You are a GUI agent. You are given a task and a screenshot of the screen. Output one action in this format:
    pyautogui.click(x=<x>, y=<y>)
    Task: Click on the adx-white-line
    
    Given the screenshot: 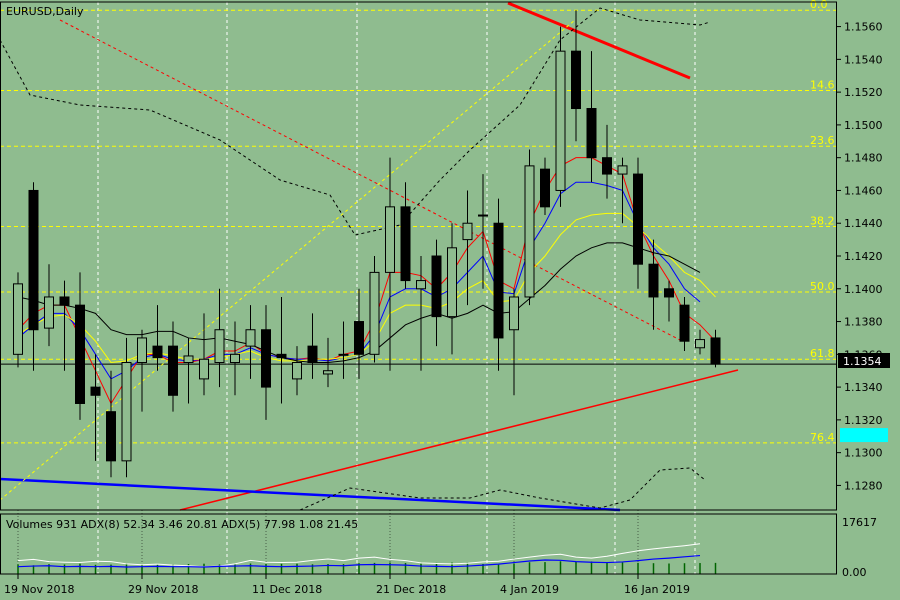 What is the action you would take?
    pyautogui.click(x=359, y=555)
    